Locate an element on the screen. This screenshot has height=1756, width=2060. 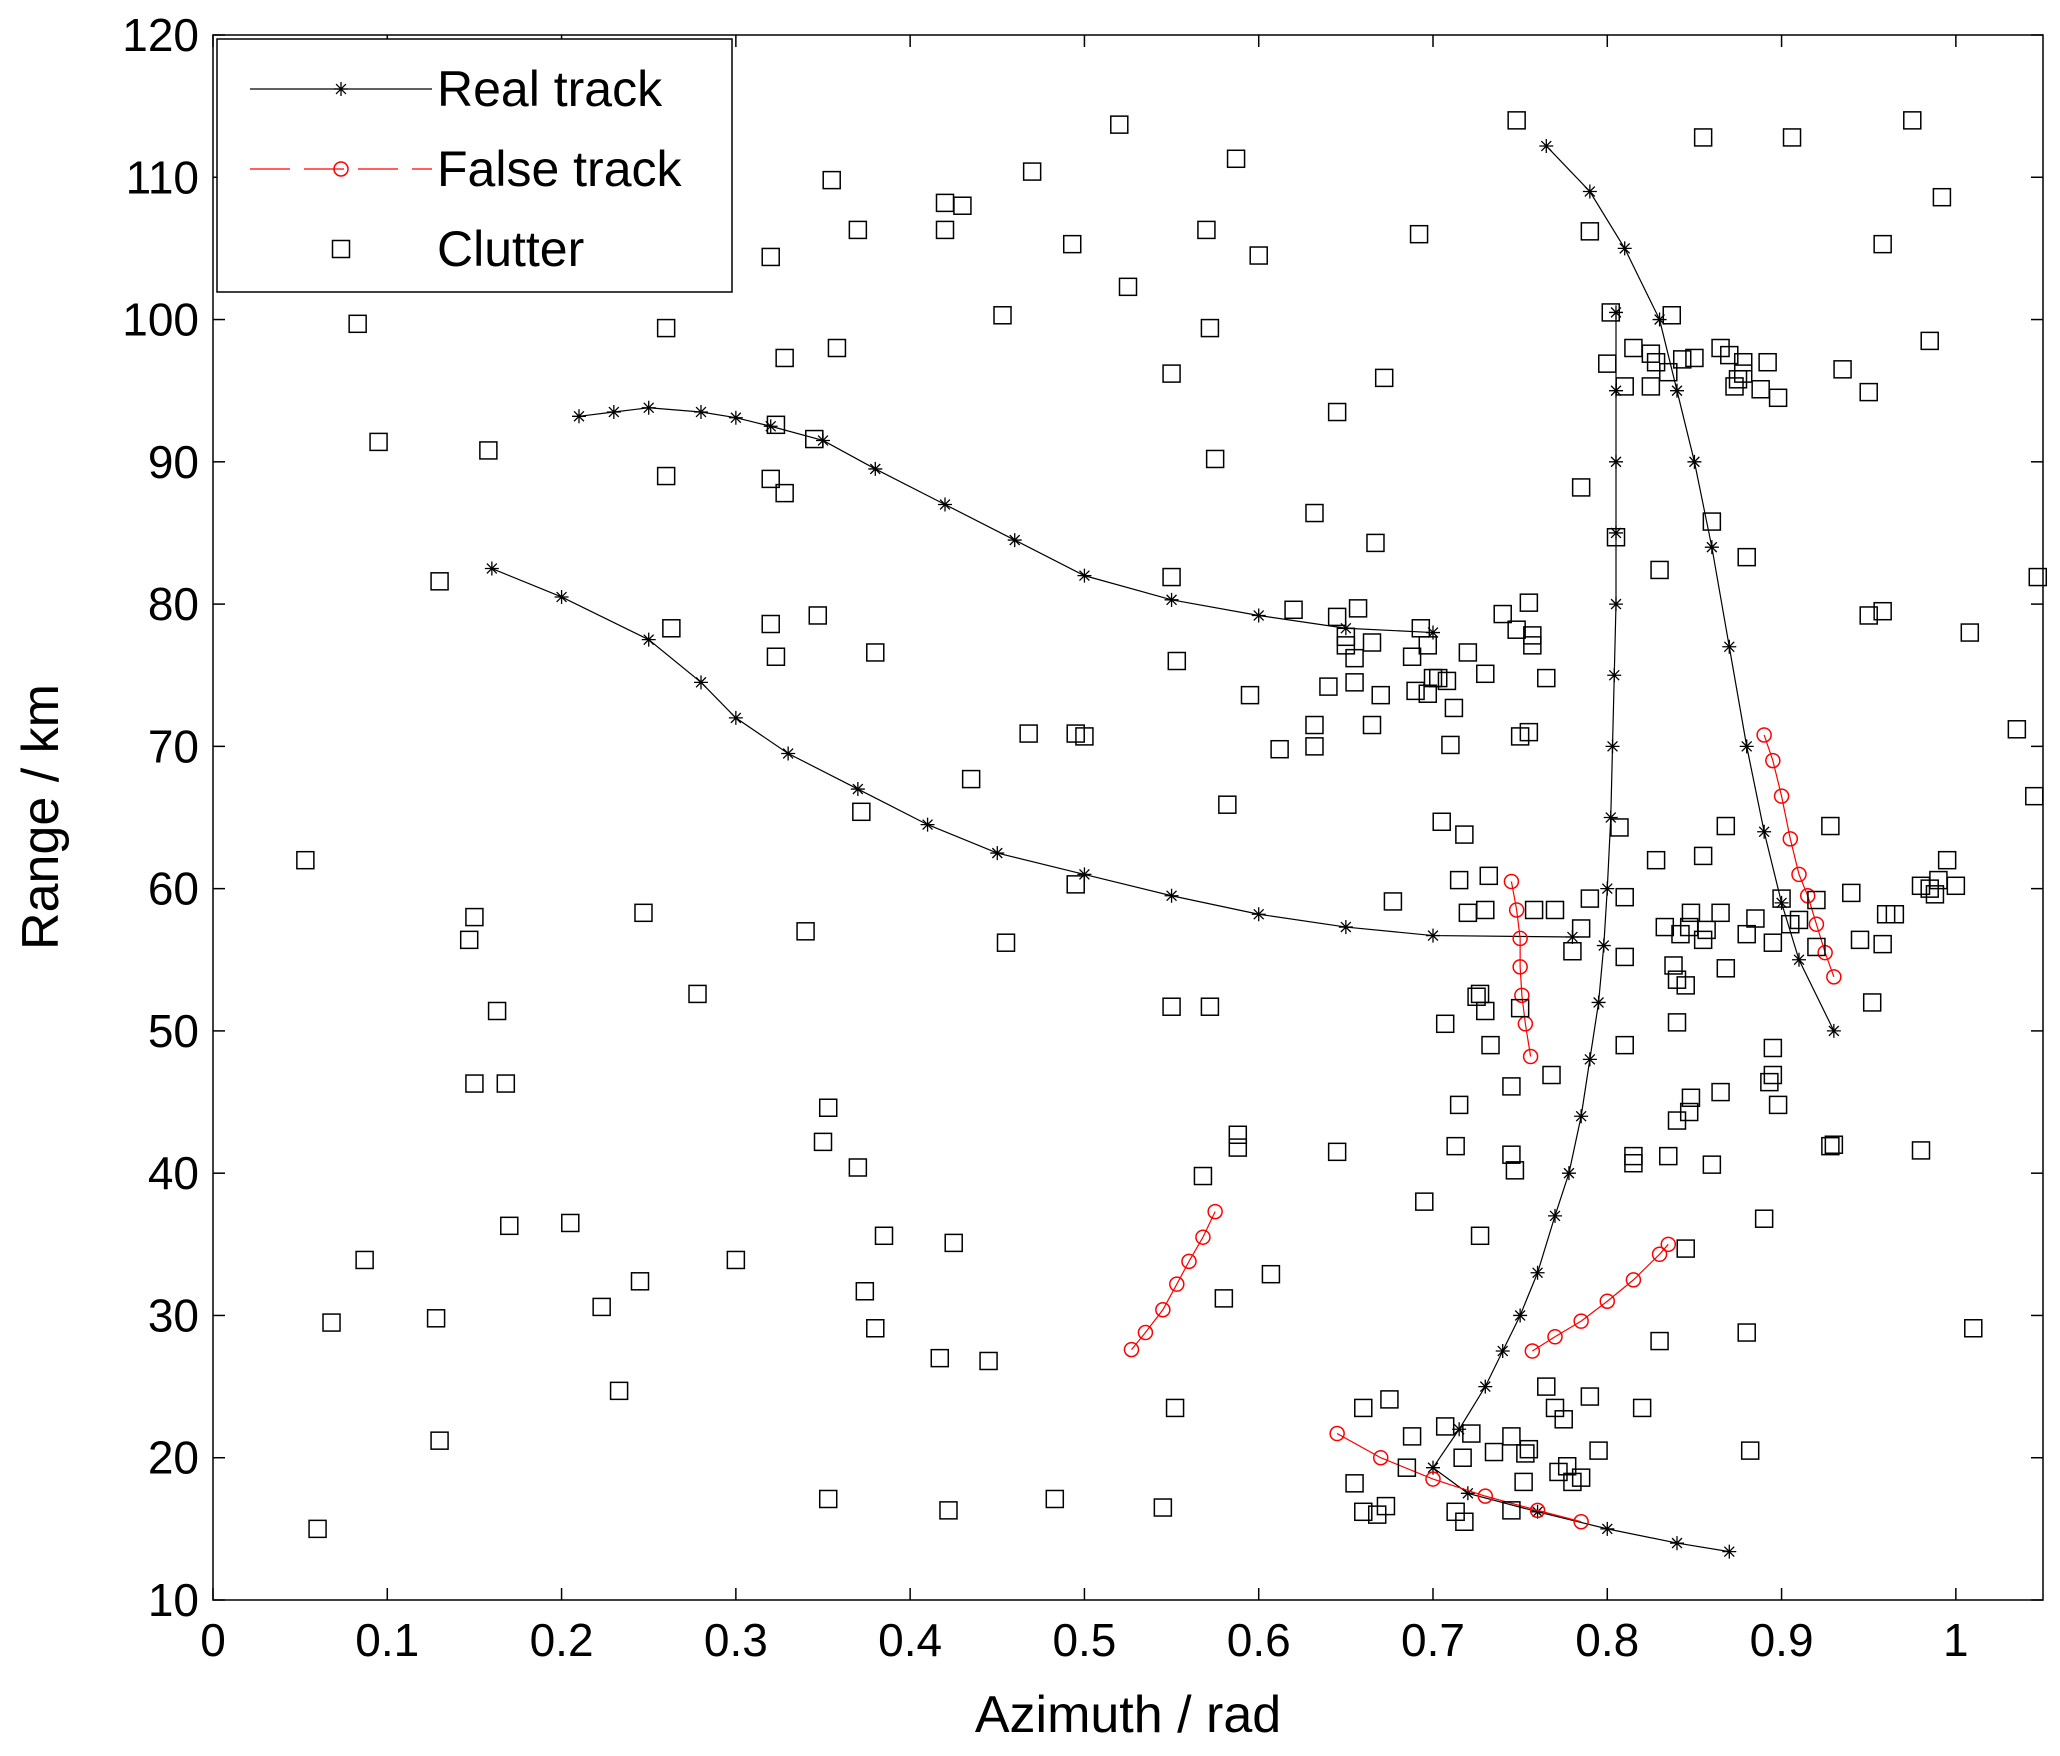
y-tick-label: 90 is located at coordinates (173, 462).